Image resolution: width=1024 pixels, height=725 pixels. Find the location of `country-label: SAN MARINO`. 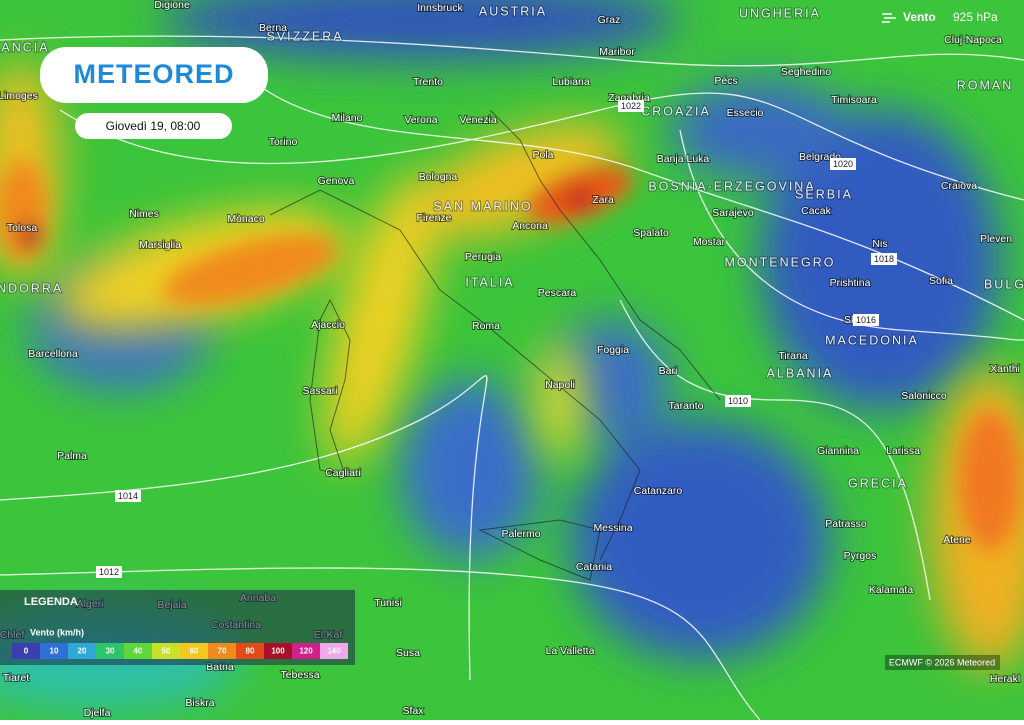

country-label: SAN MARINO is located at coordinates (482, 206).